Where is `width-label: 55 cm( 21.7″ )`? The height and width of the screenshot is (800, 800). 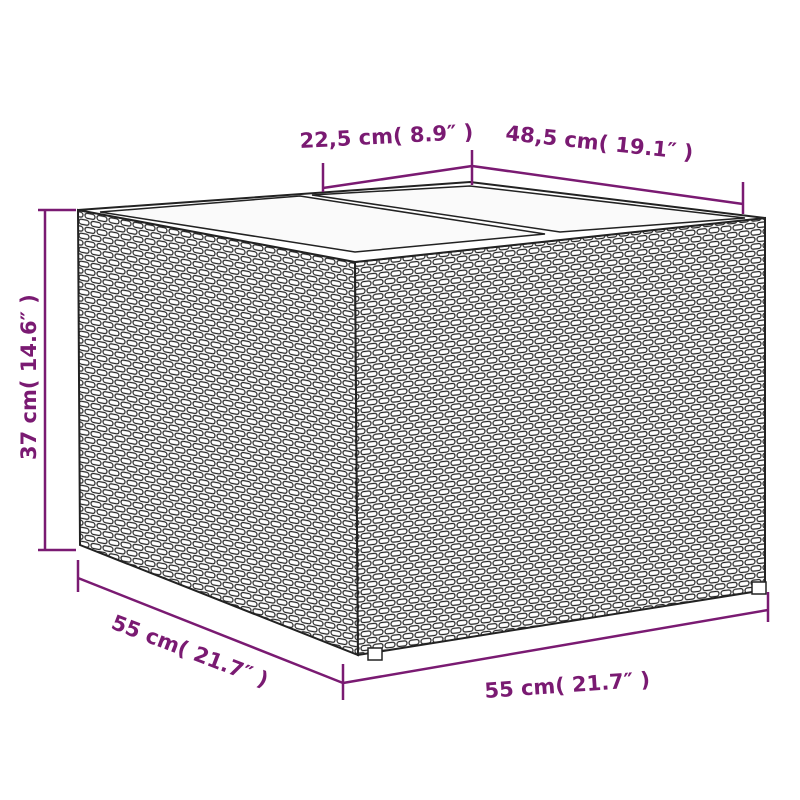
width-label: 55 cm( 21.7″ ) is located at coordinates (567, 685).